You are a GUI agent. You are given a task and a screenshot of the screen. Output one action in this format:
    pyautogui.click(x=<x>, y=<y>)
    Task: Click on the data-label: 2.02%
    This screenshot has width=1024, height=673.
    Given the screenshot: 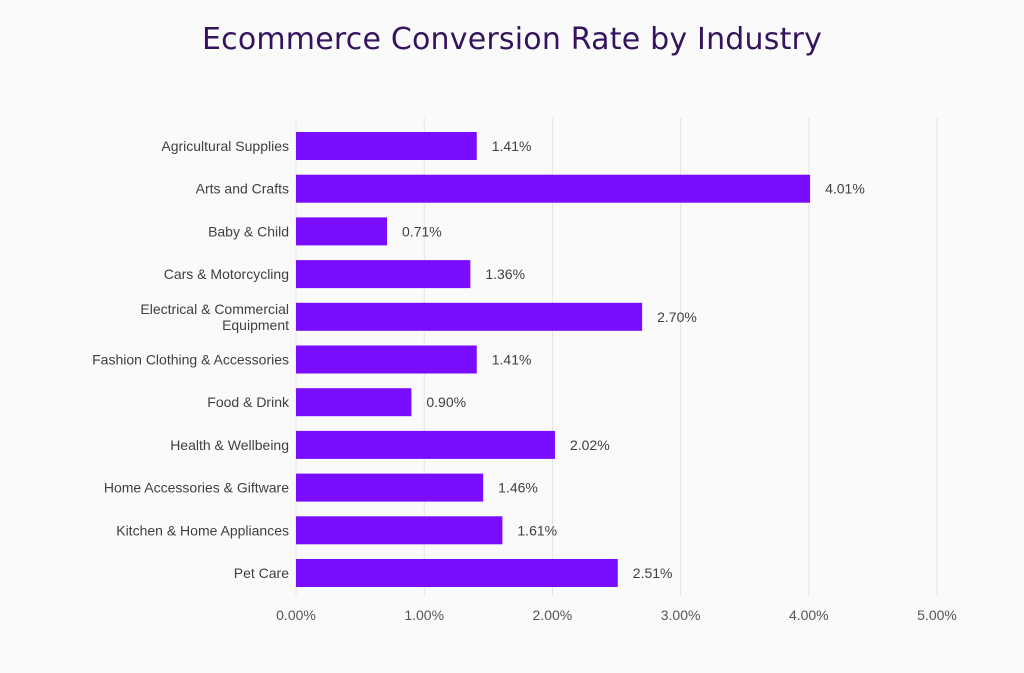 What is the action you would take?
    pyautogui.click(x=590, y=445)
    